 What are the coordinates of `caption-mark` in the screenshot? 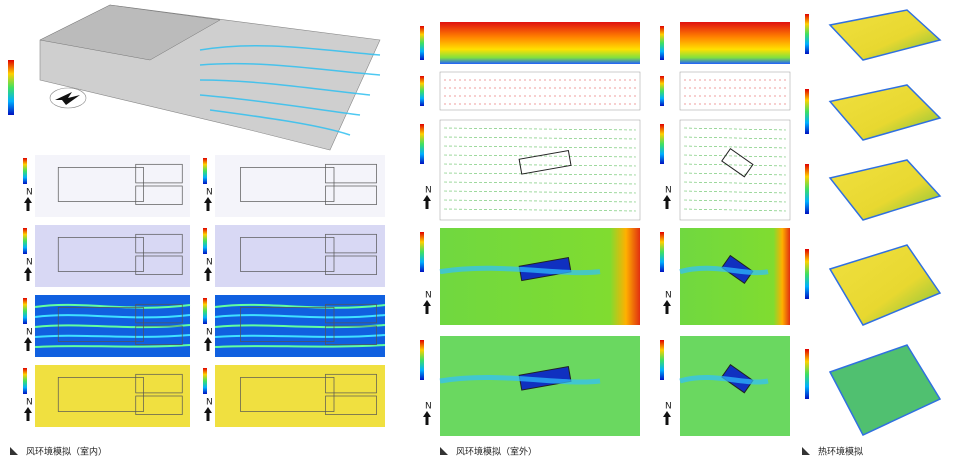 It's located at (806, 451).